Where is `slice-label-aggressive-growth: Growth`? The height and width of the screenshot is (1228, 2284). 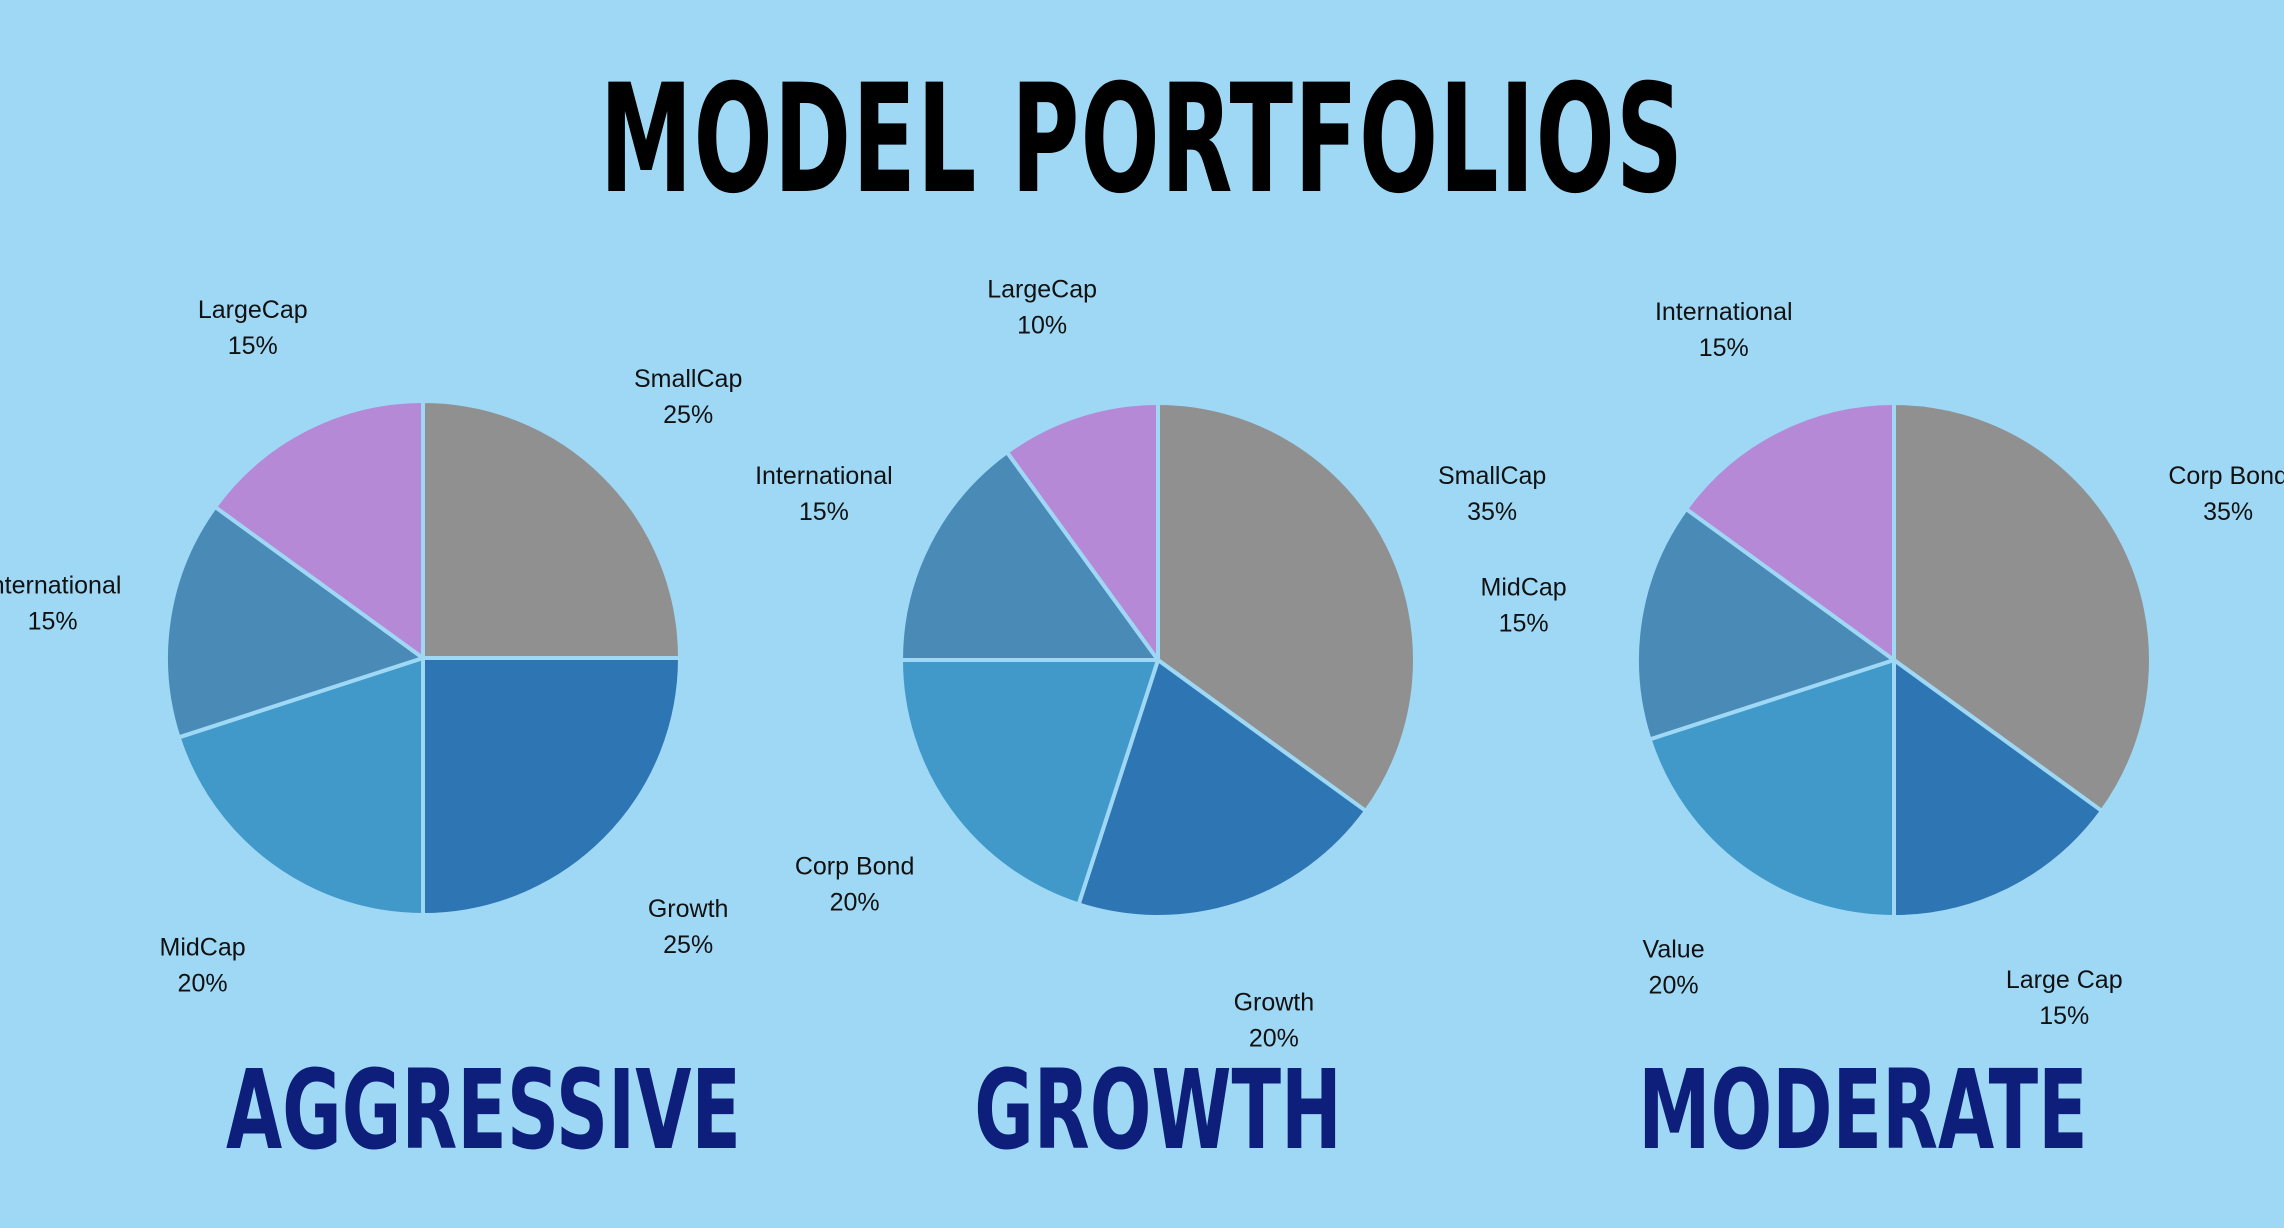
slice-label-aggressive-growth: Growth is located at coordinates (688, 909).